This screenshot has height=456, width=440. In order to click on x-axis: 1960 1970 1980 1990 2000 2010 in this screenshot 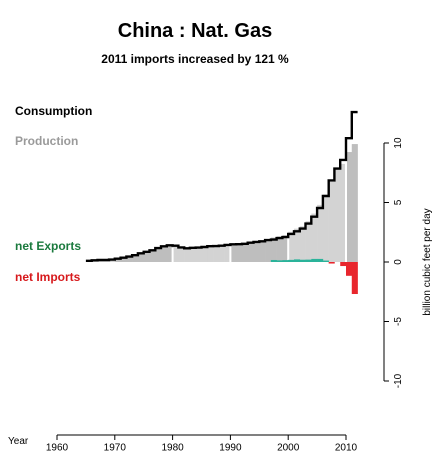, I will do `click(202, 443)`.